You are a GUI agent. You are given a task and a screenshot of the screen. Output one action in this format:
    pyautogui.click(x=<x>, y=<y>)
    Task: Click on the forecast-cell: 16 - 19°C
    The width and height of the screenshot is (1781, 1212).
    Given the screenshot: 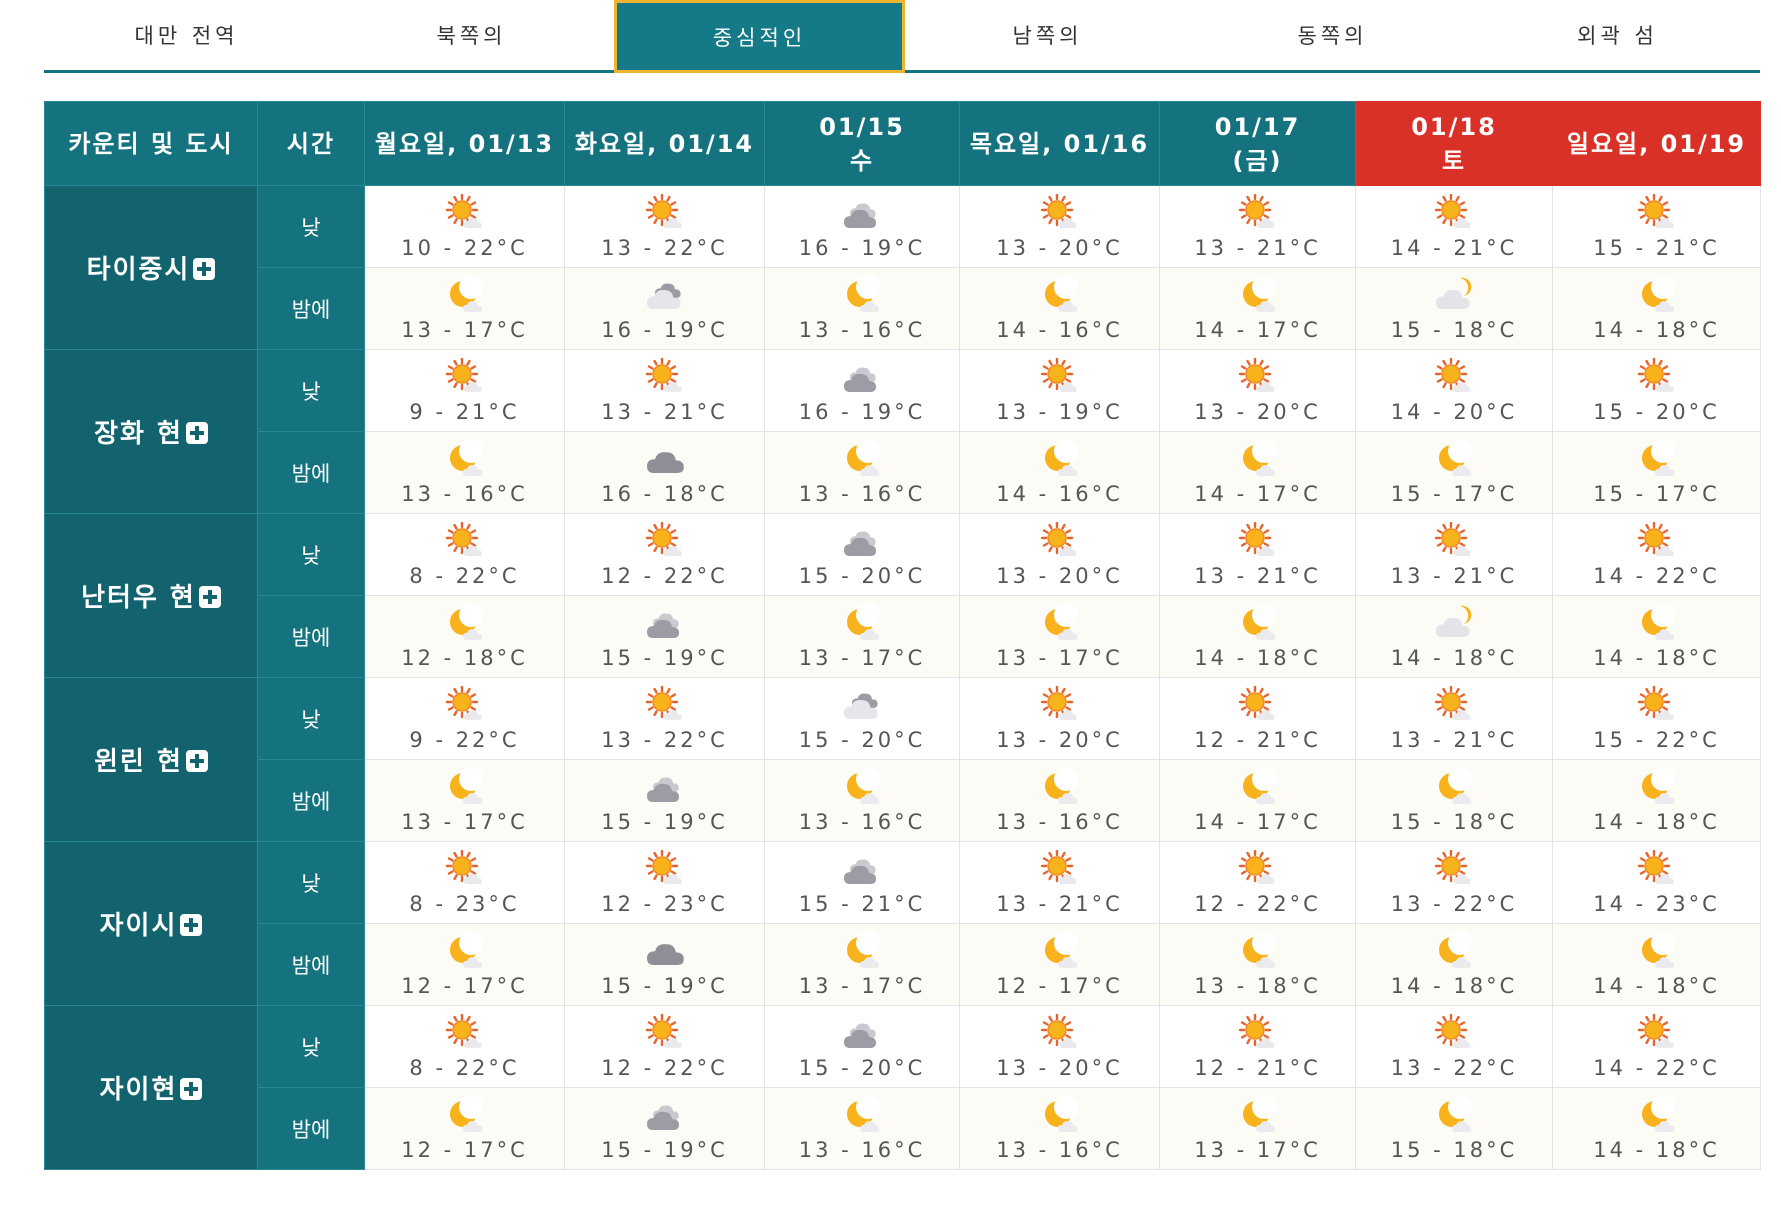 What is the action you would take?
    pyautogui.click(x=664, y=308)
    